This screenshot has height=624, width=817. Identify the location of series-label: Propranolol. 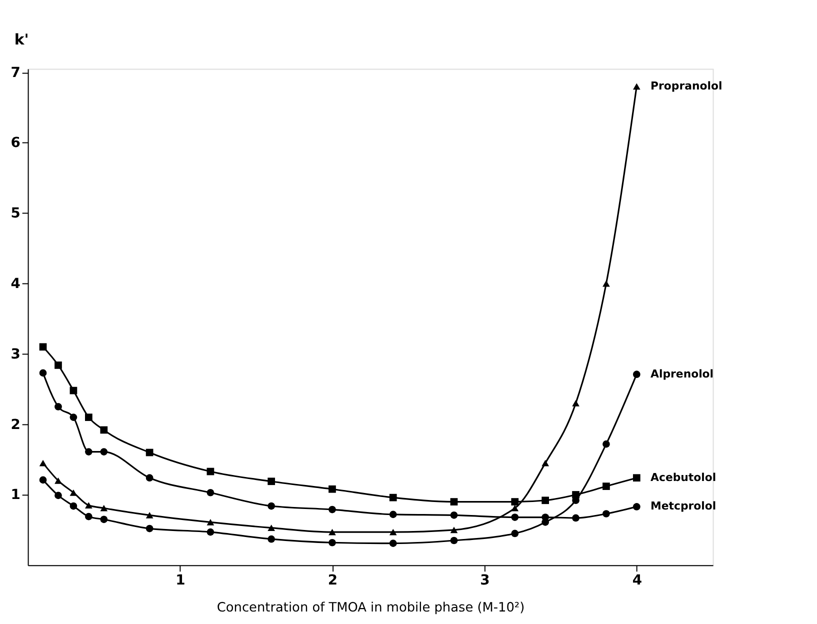
(686, 85).